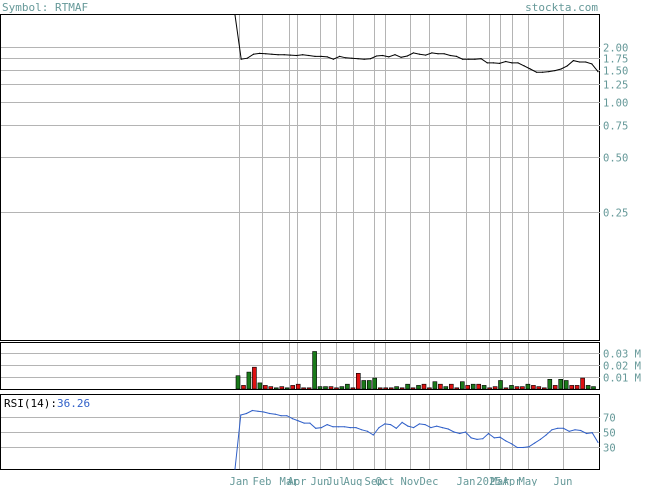  Describe the element at coordinates (622, 355) in the screenshot. I see `volume-tick-label: 0.03 M` at that location.